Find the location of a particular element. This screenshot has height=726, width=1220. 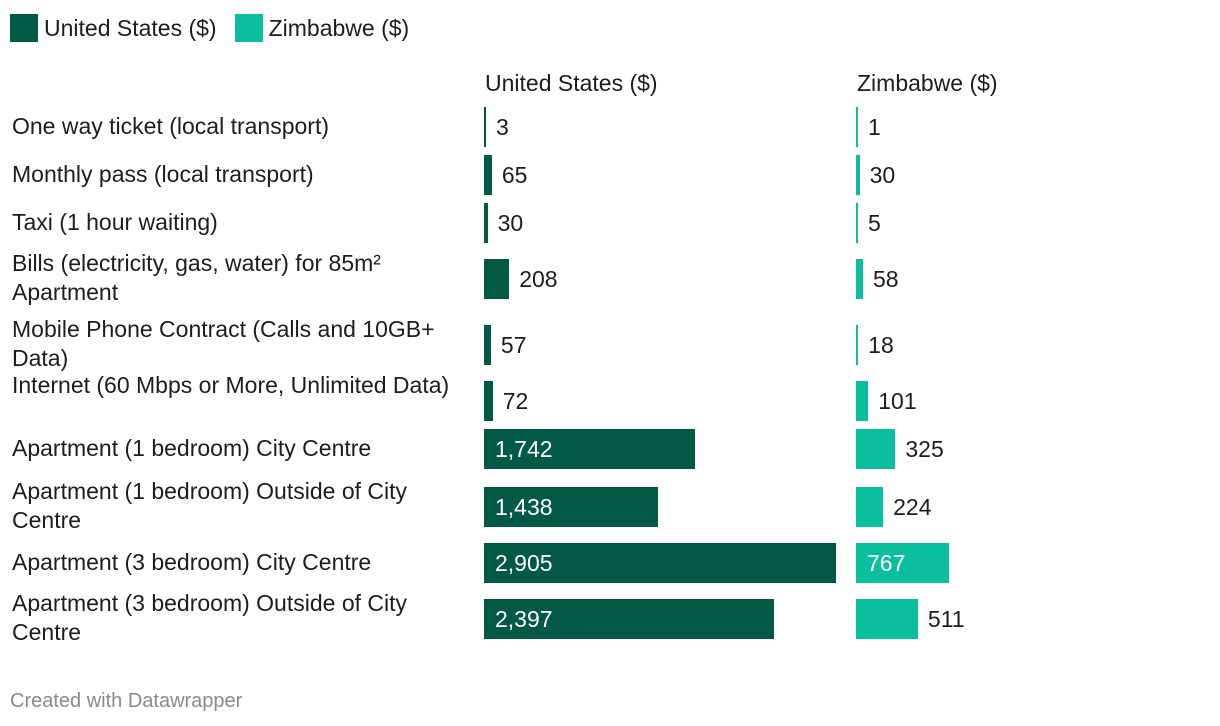

legend-label-zimbabwe: Zimbabwe ($) is located at coordinates (339, 27).